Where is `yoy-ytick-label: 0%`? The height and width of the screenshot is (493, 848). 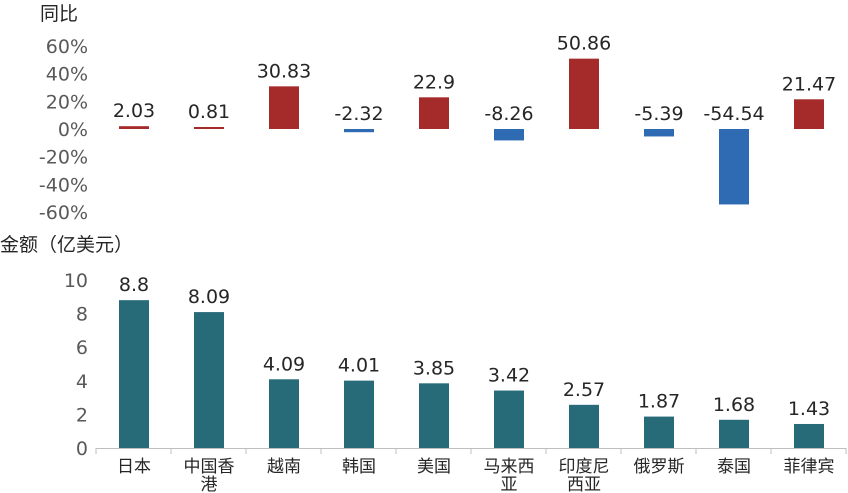 yoy-ytick-label: 0% is located at coordinates (73, 130).